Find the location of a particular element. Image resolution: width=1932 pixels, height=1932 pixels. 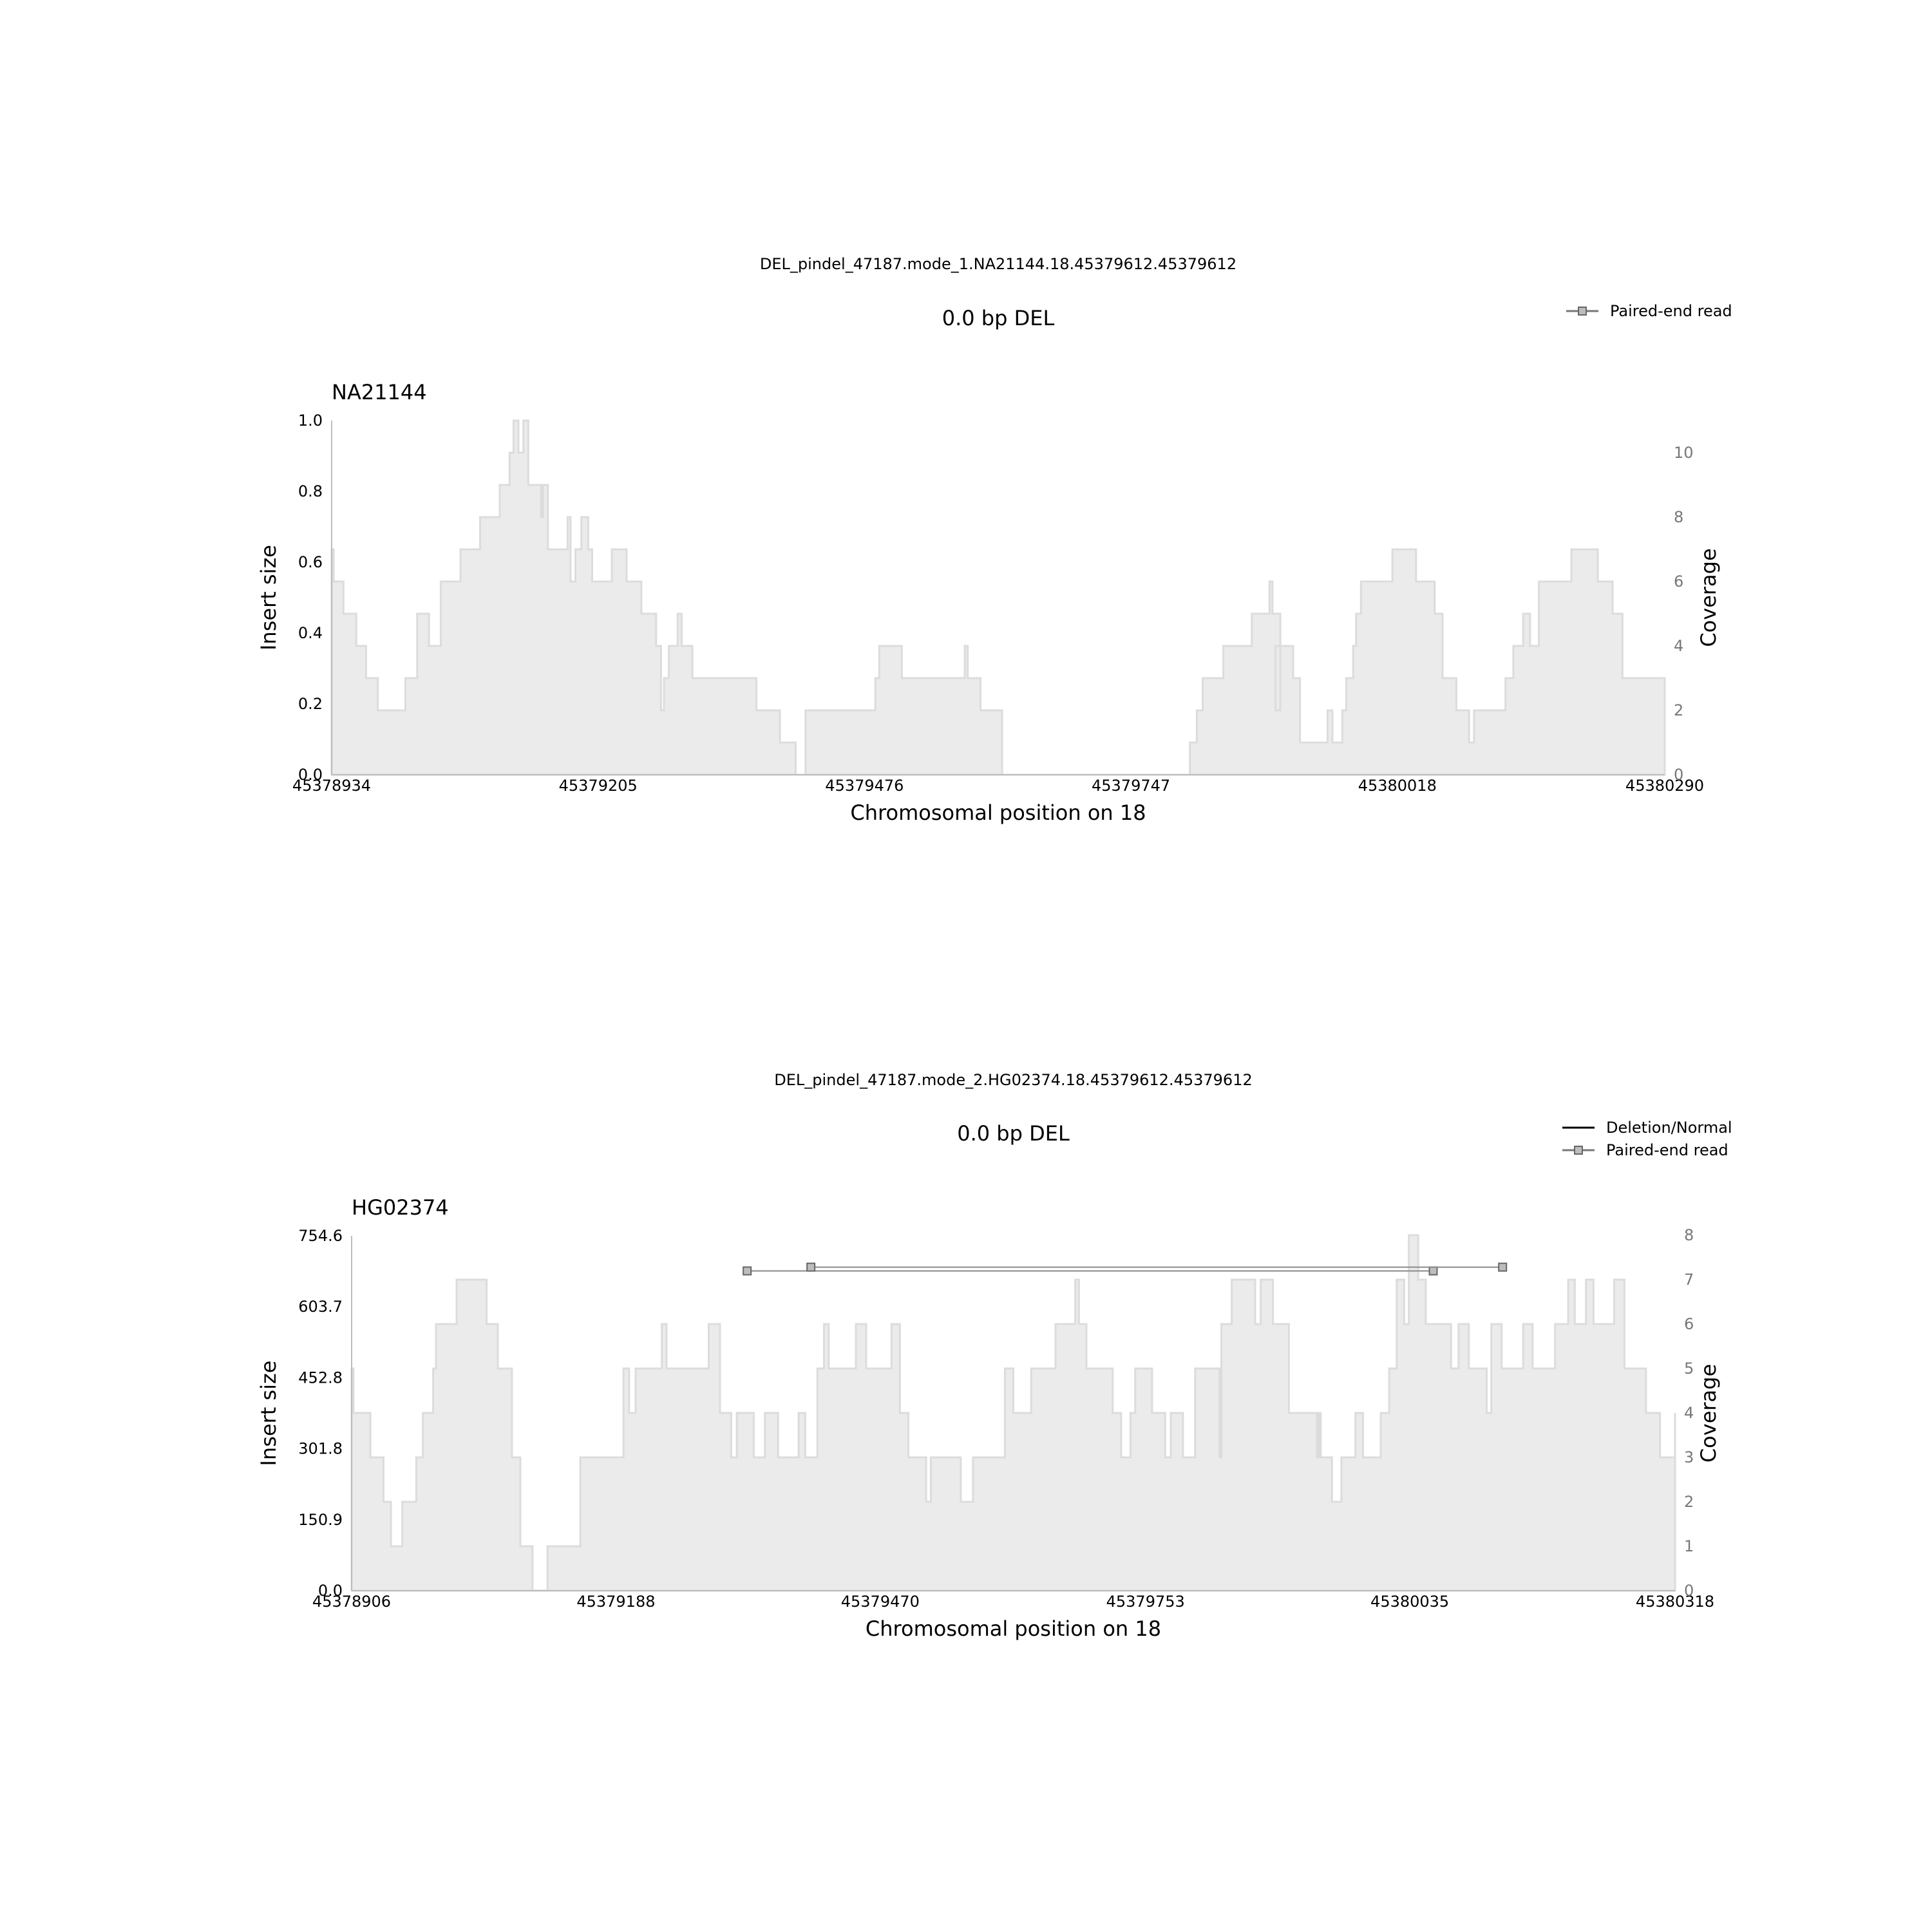

x-tick-label: 45380290 is located at coordinates (1665, 786).